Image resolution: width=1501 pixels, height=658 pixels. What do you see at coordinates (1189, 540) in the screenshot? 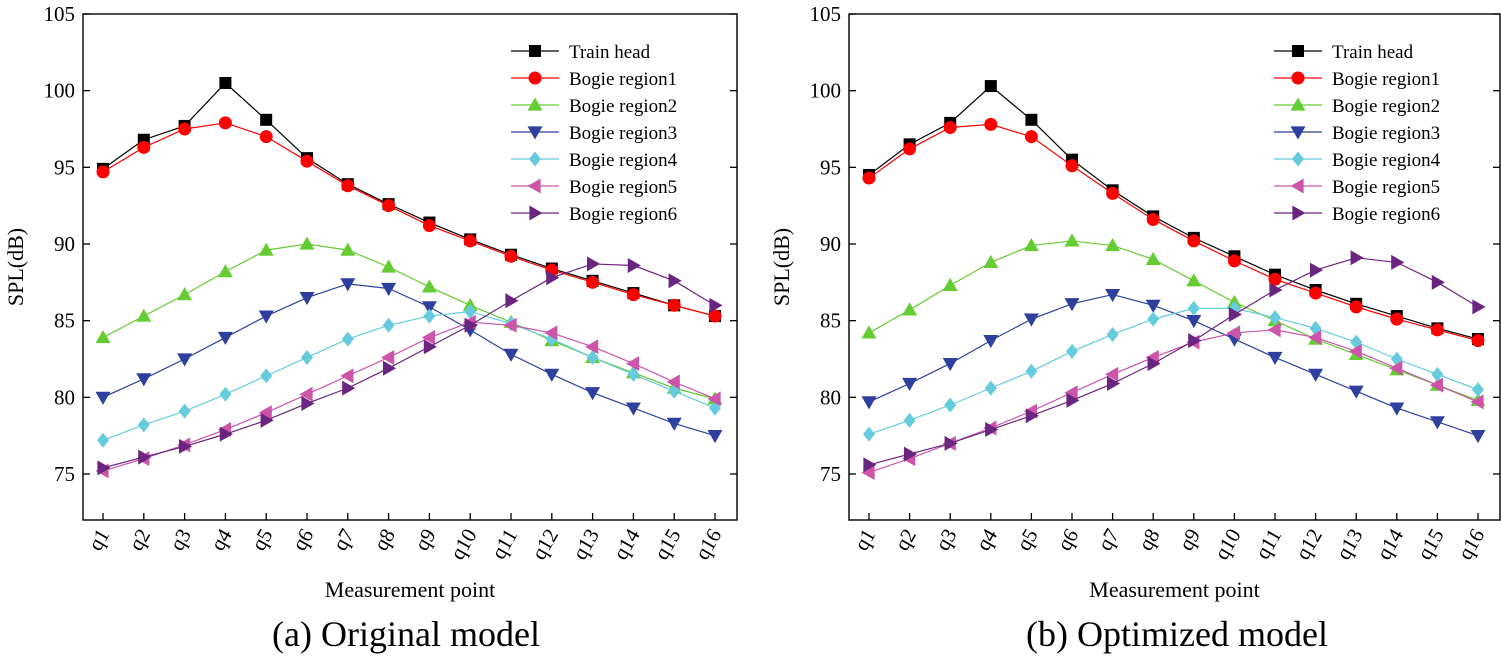
I see `x-tick-label: q9` at bounding box center [1189, 540].